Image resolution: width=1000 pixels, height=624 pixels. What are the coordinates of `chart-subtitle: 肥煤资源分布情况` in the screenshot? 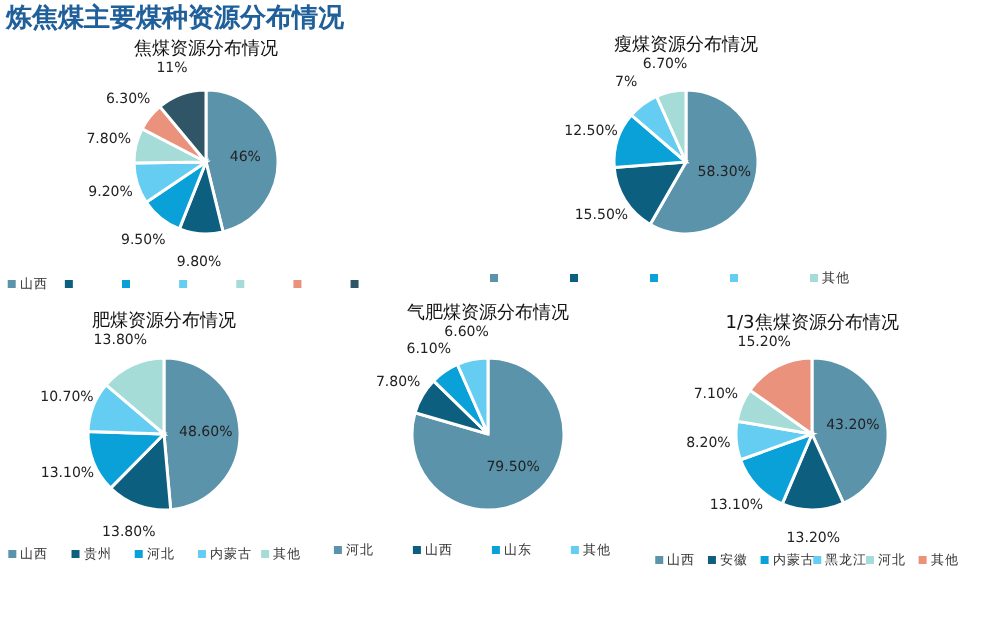 It's located at (164, 320).